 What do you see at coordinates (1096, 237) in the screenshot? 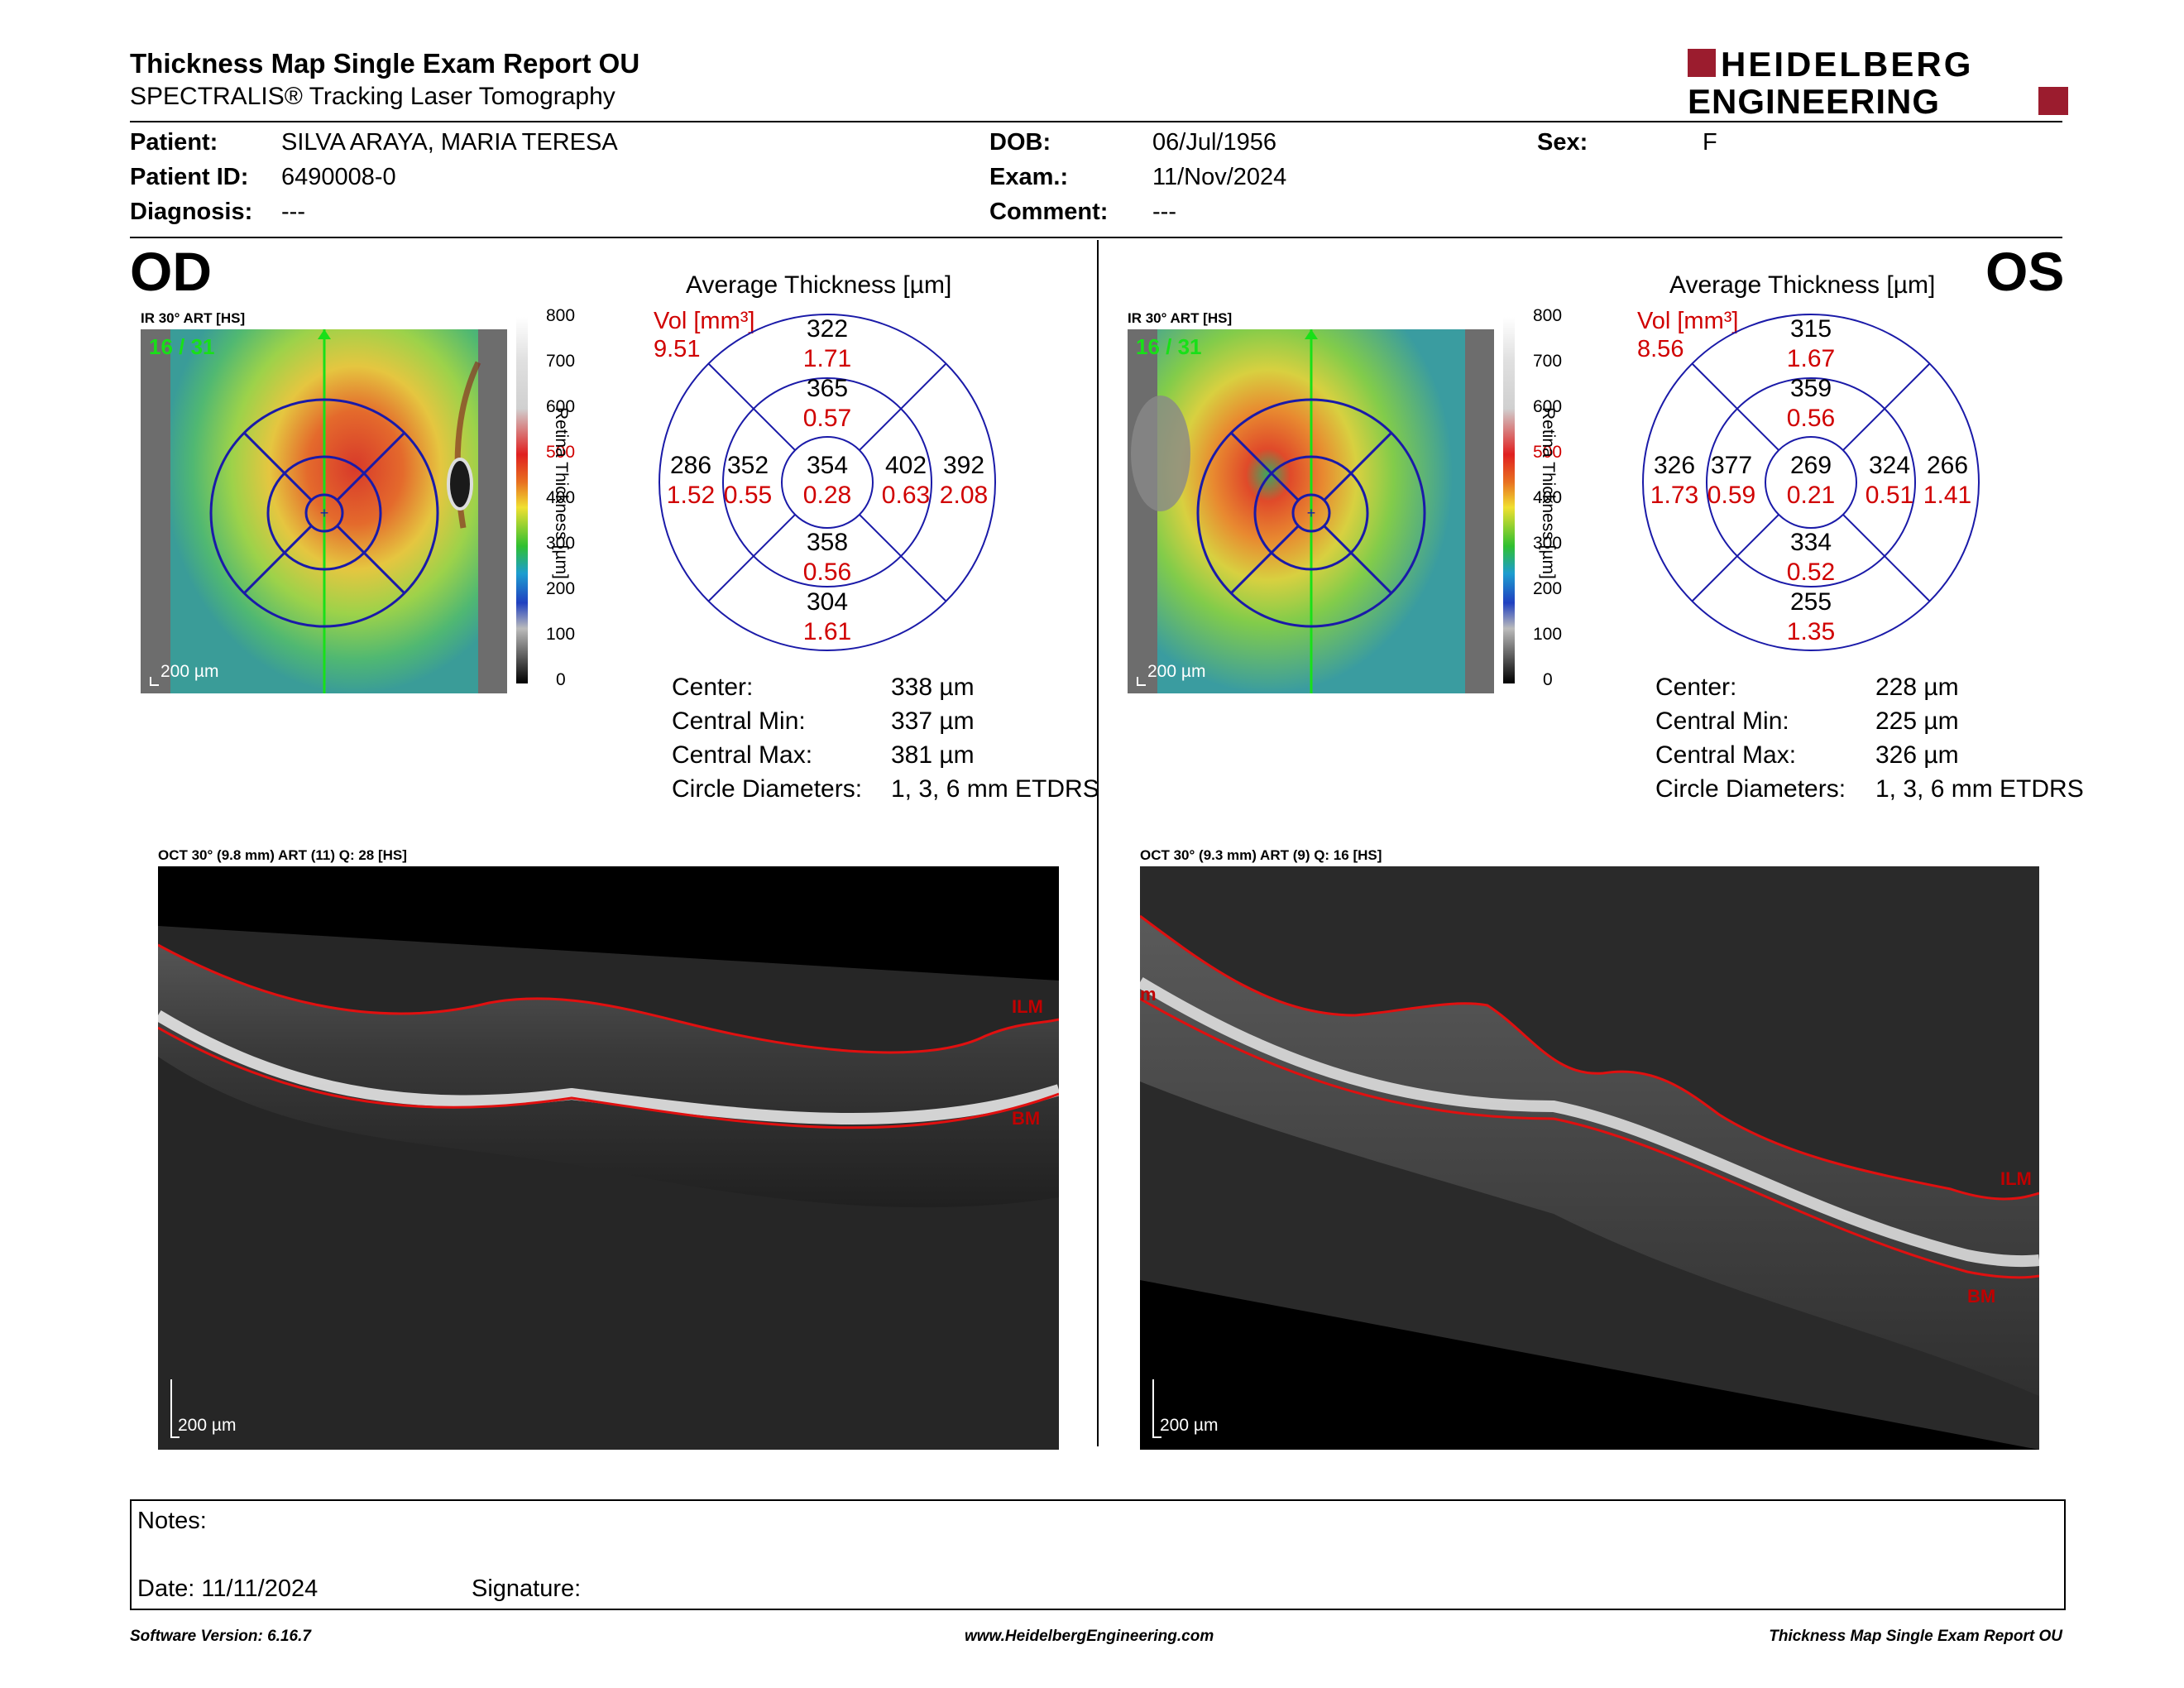
I see `patient-divider` at bounding box center [1096, 237].